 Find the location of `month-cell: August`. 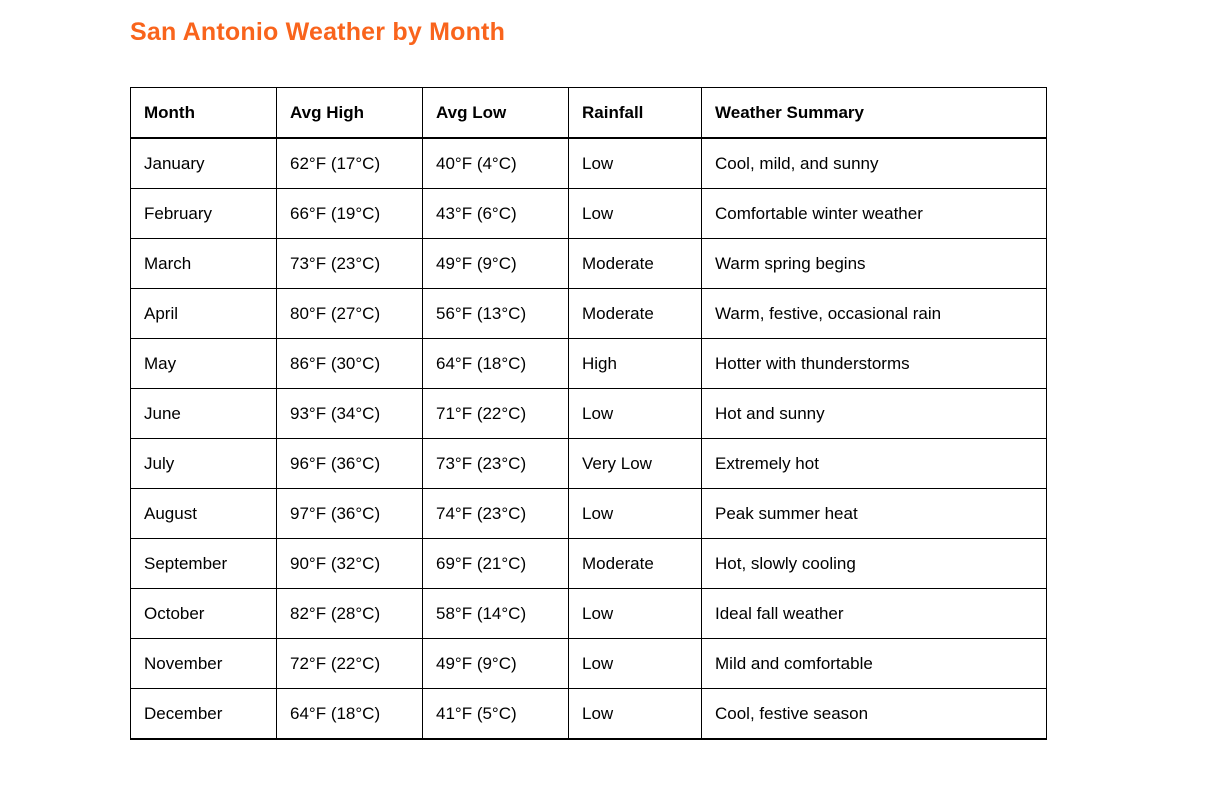

month-cell: August is located at coordinates (203, 513).